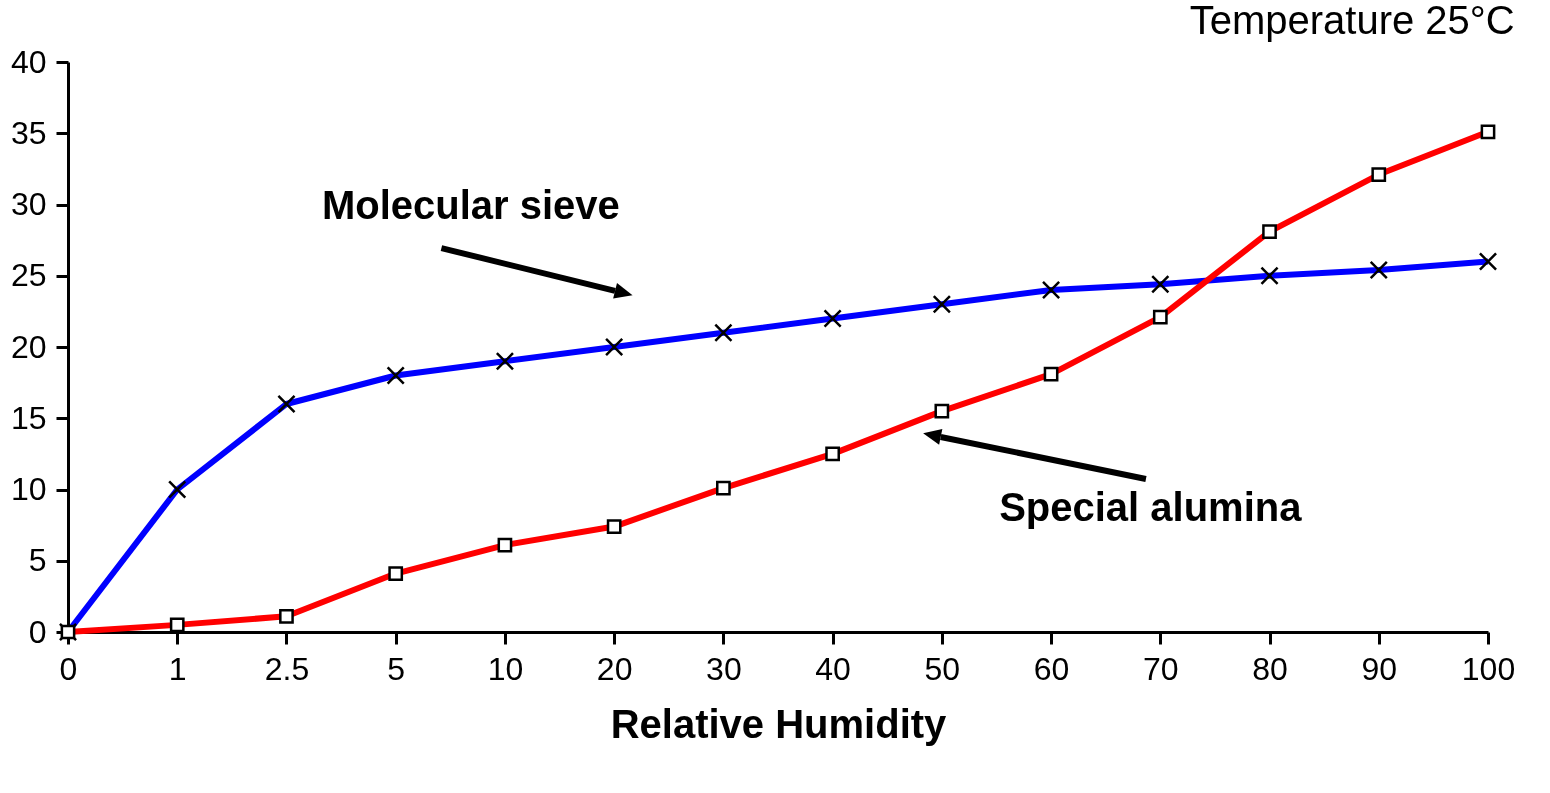 Image resolution: width=1550 pixels, height=793 pixels. I want to click on text: Molecular sieve, so click(470, 204).